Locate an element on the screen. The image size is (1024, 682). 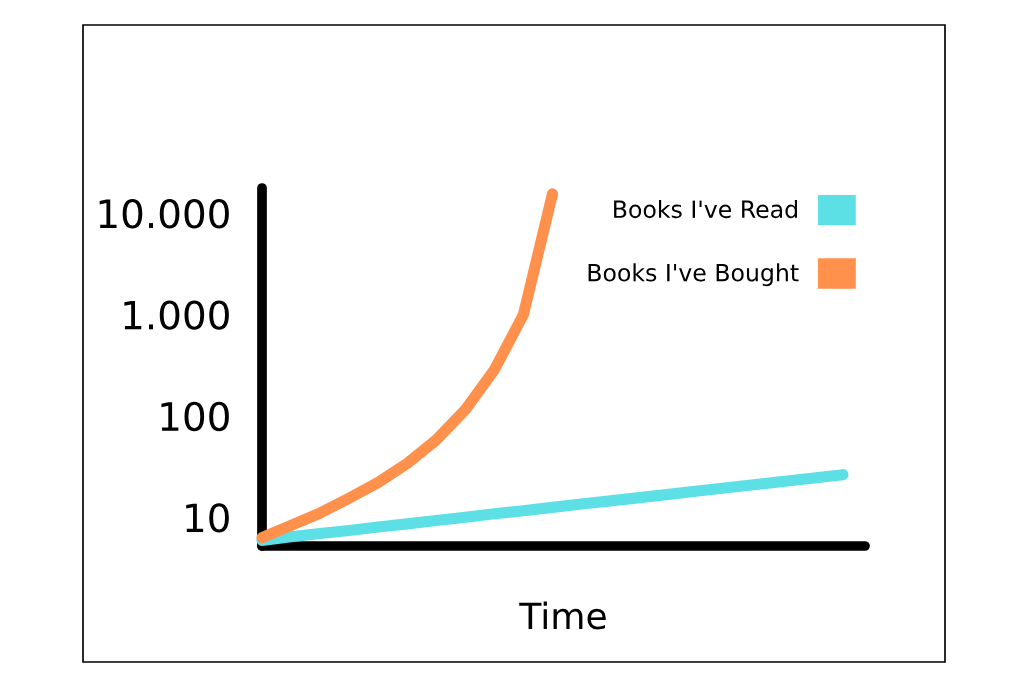
y-tick-label: 10 is located at coordinates (207, 518).